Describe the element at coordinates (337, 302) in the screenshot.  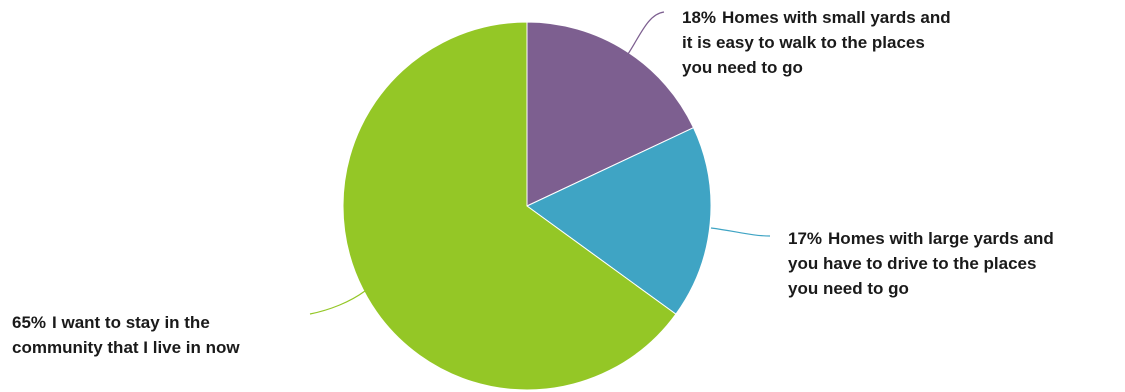
I see `leader-line-stay-in-community` at that location.